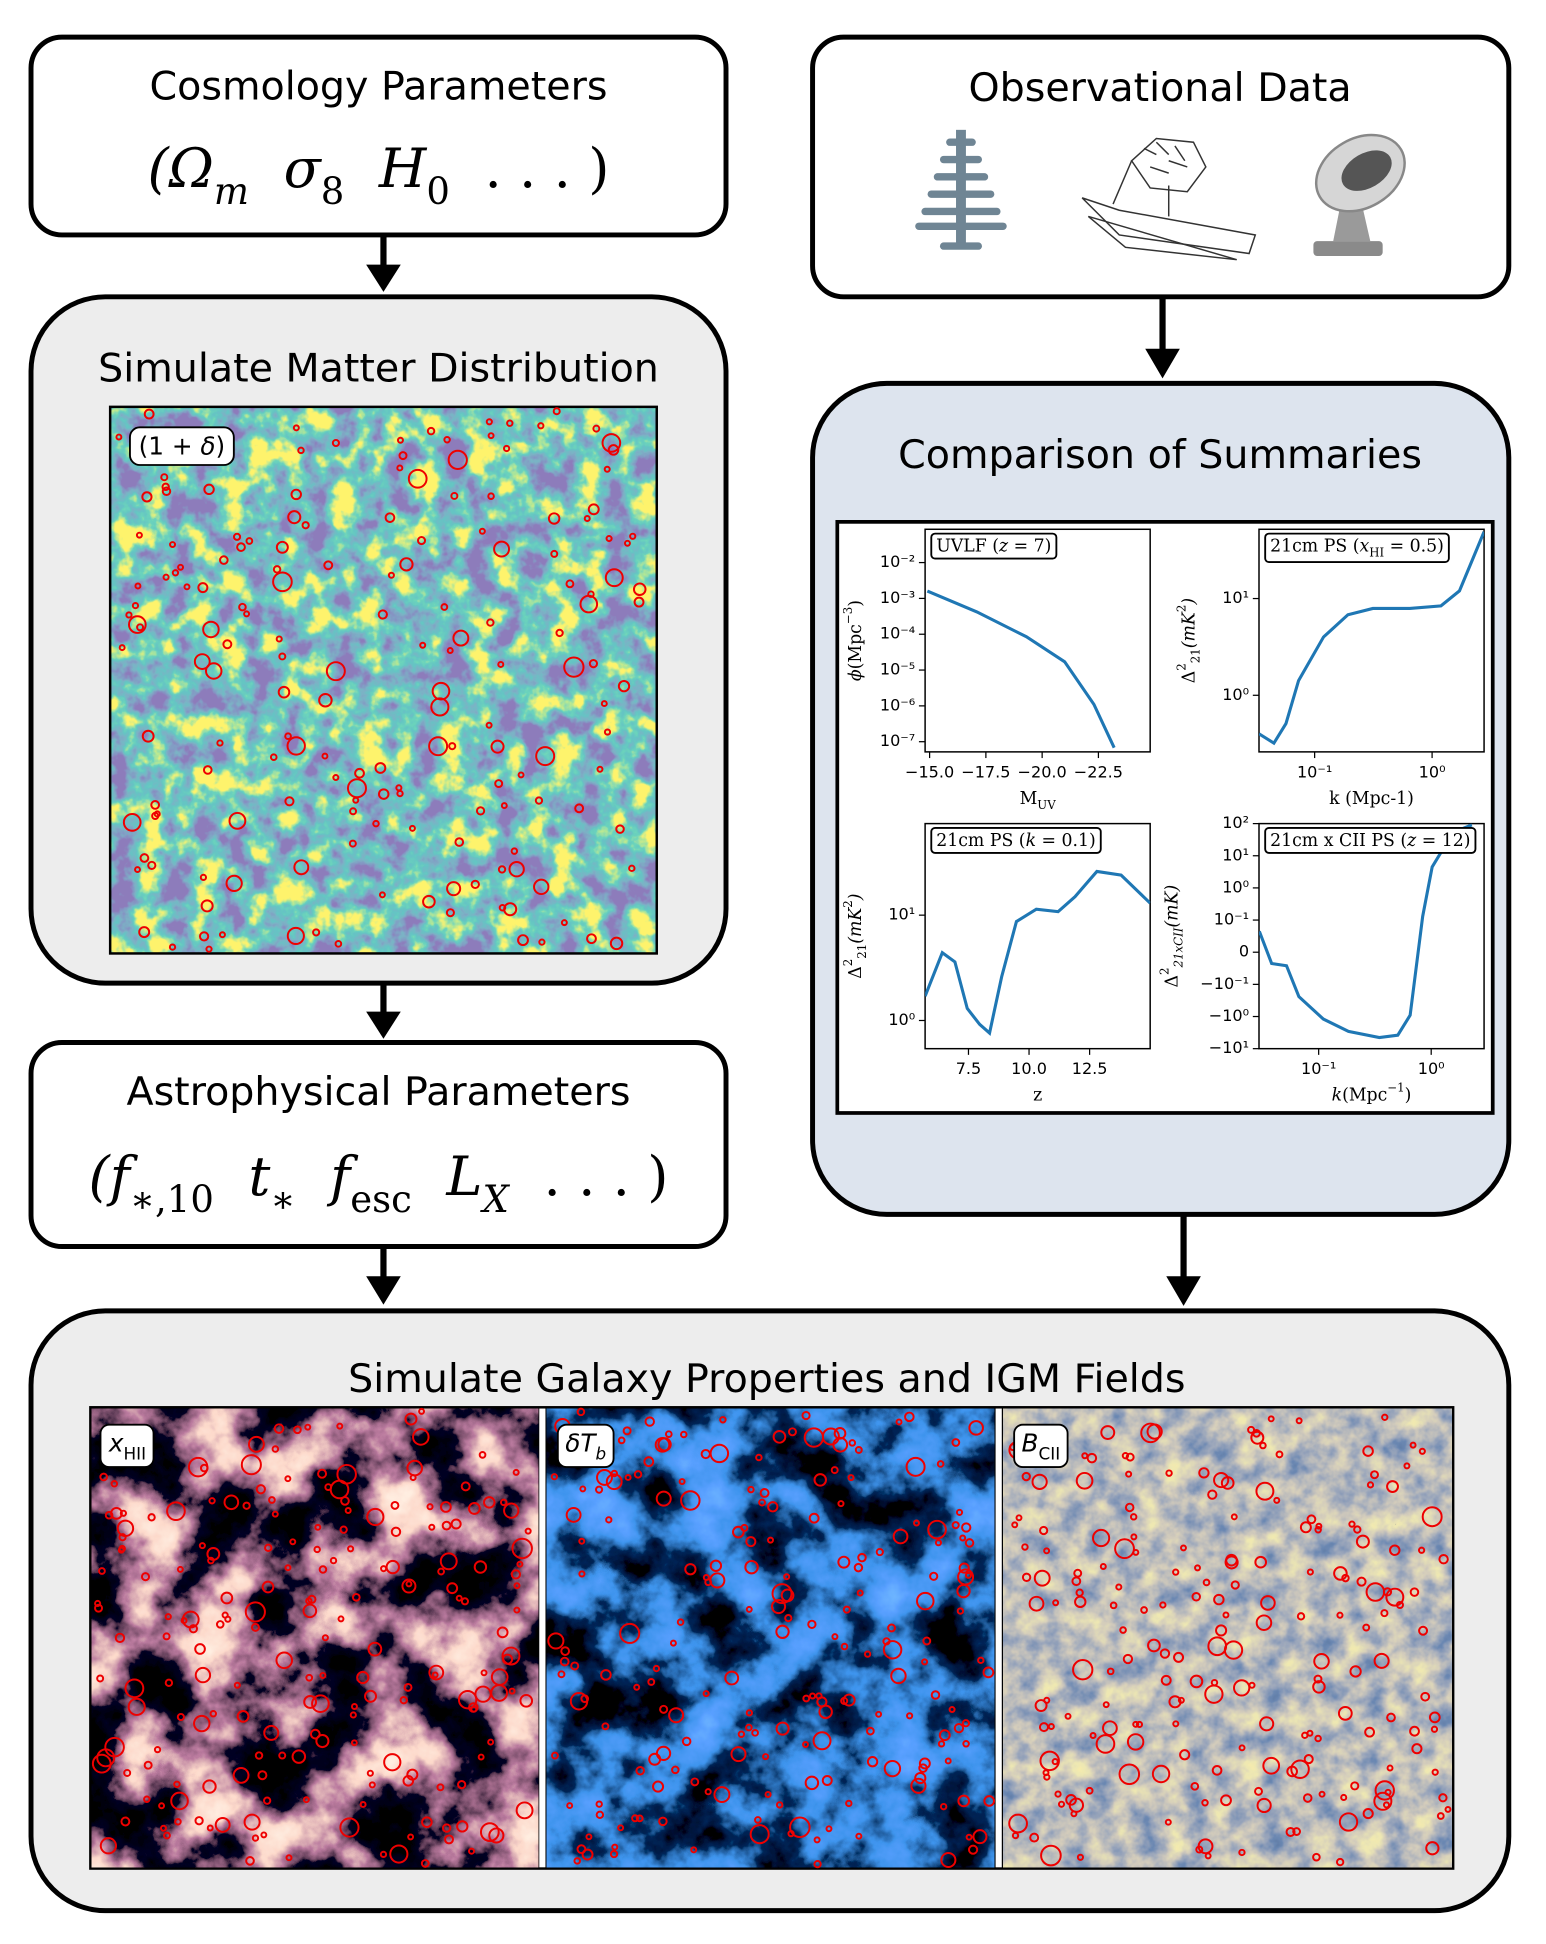  Describe the element at coordinates (1037, 1095) in the screenshot. I see `x-axis-label: z` at that location.